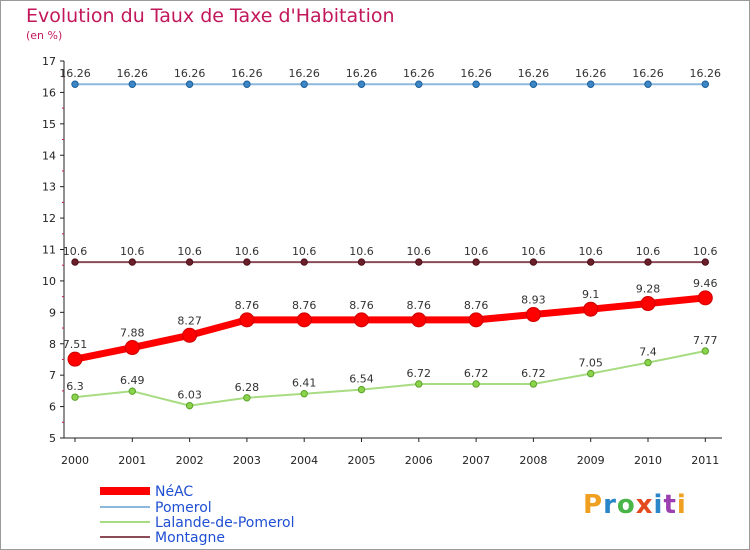  What do you see at coordinates (247, 460) in the screenshot?
I see `x-tick-label: 2003` at bounding box center [247, 460].